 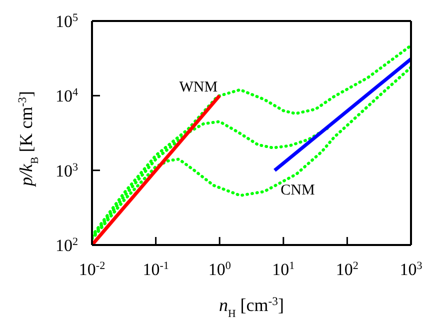 I want to click on x-tick-label: 10$^{2}$, so click(x=347, y=269).